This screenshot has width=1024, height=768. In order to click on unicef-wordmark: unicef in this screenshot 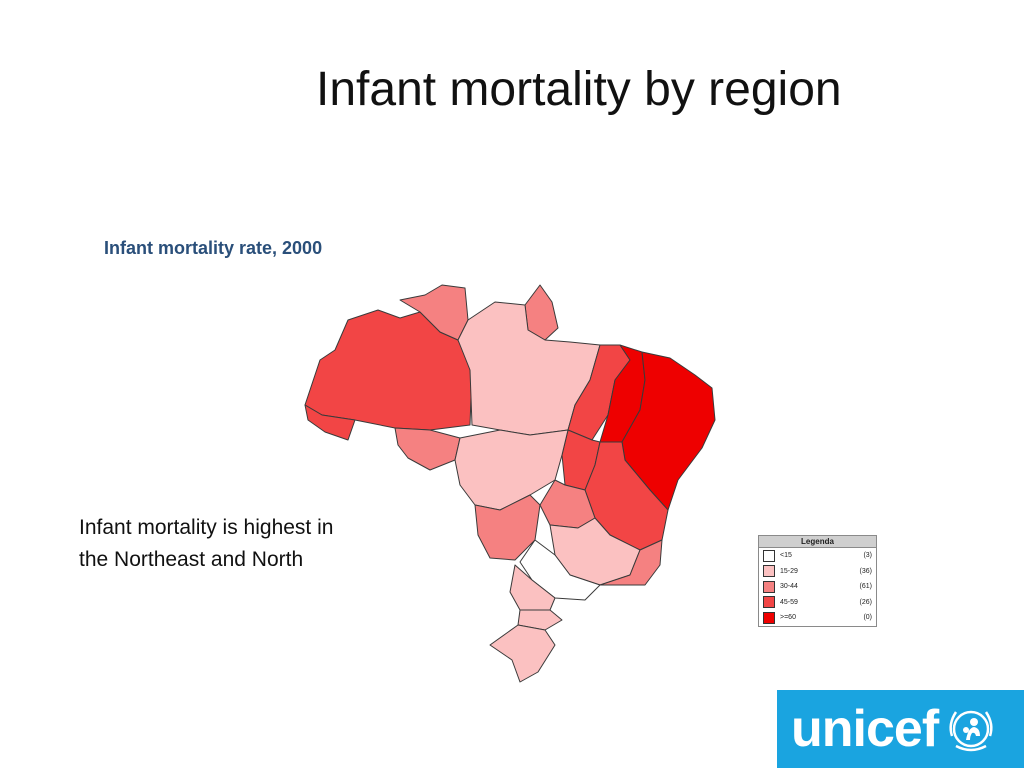, I will do `click(865, 729)`.